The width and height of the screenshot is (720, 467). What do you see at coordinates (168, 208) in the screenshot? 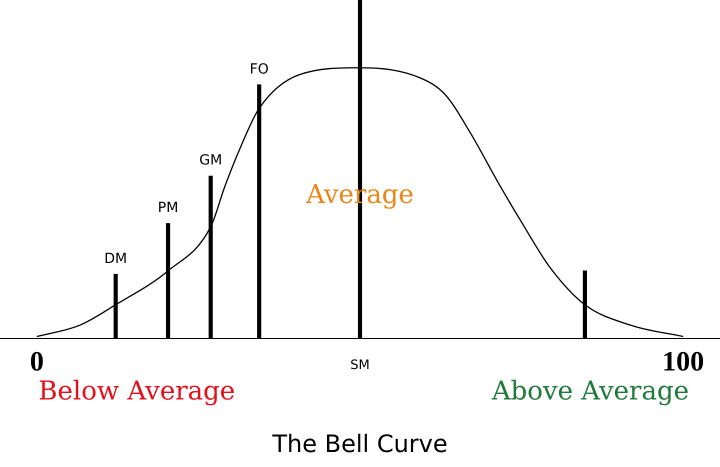
I see `annotation: PM` at bounding box center [168, 208].